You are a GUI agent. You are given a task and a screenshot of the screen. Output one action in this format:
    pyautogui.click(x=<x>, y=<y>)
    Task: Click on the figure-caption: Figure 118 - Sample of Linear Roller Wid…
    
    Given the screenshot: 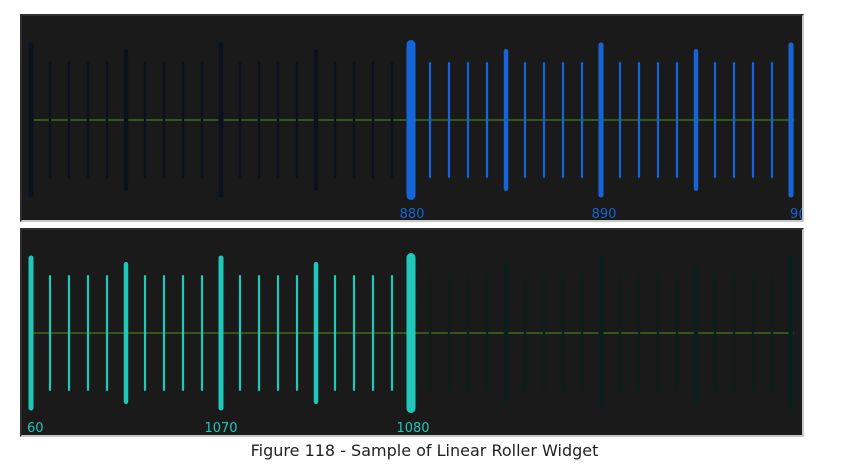 What is the action you would take?
    pyautogui.click(x=424, y=450)
    